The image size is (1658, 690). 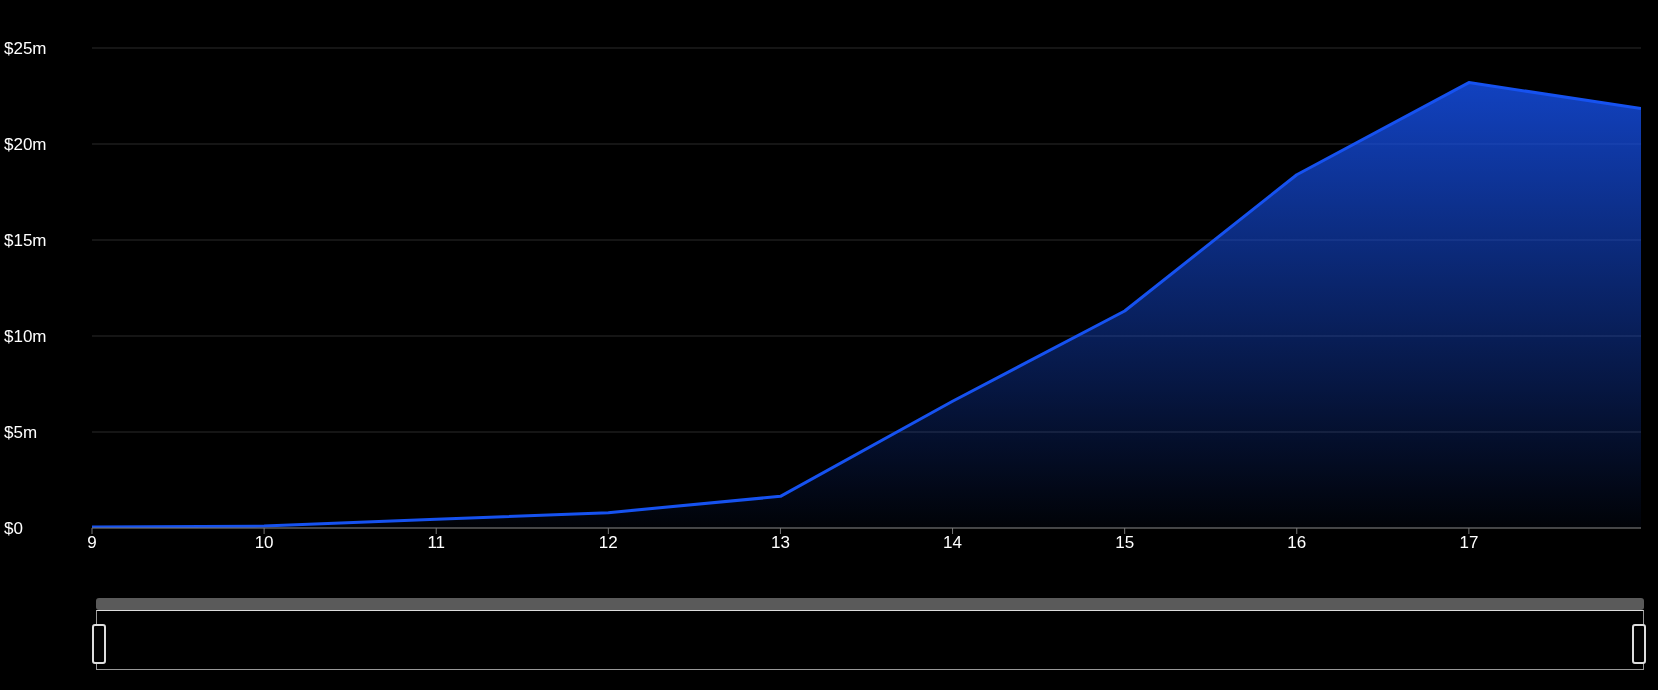 I want to click on x-tick-label: 13, so click(x=780, y=543).